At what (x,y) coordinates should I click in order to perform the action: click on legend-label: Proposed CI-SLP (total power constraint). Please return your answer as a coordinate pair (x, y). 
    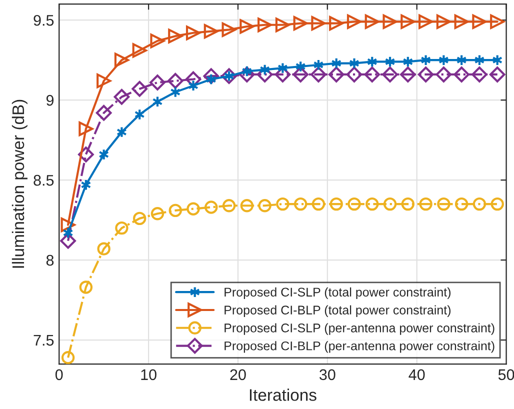
    Looking at the image, I should click on (337, 293).